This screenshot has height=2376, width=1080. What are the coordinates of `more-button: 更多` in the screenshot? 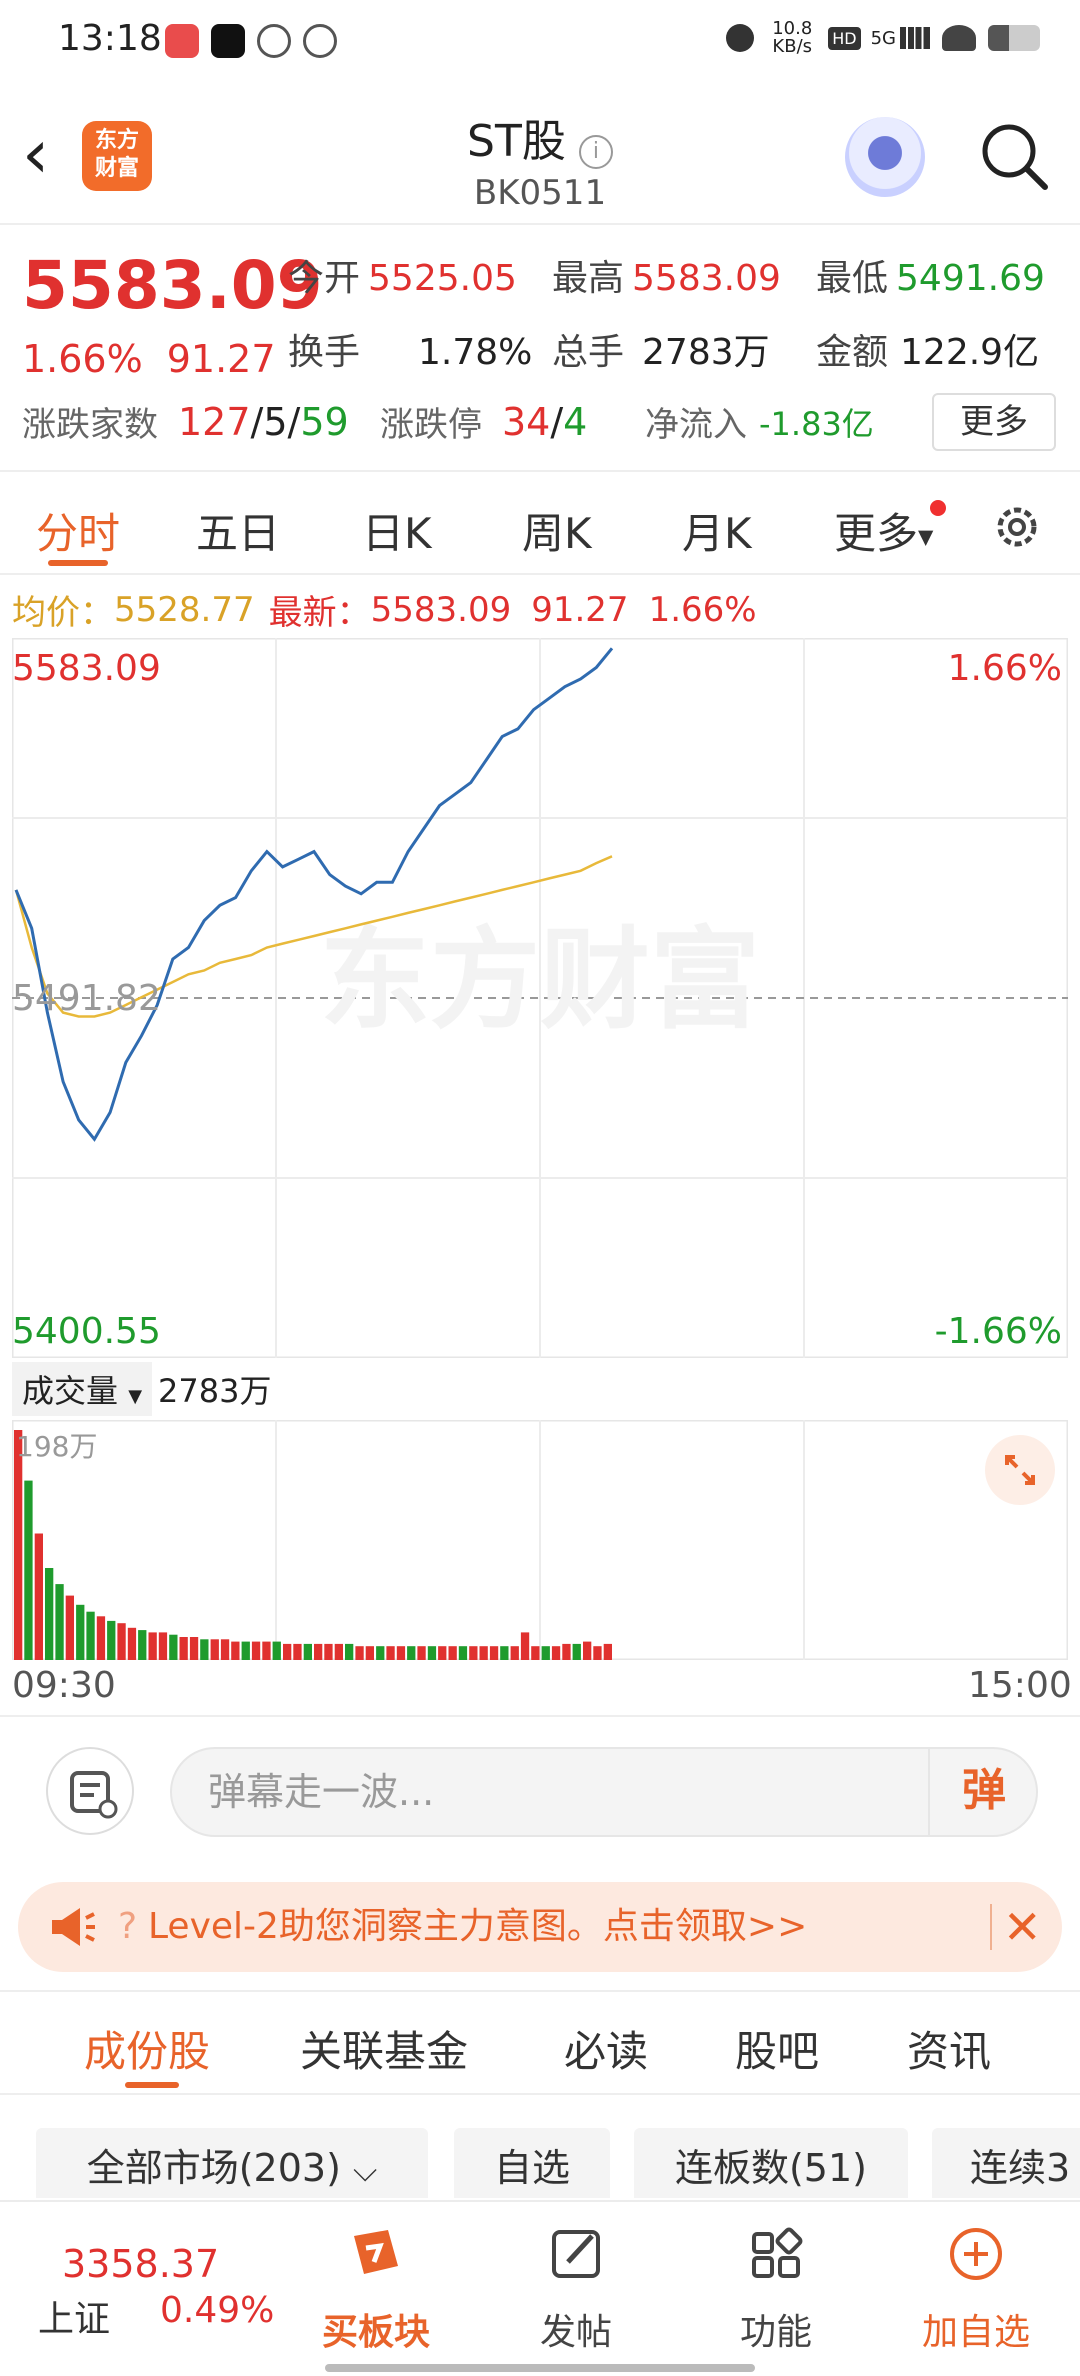 It's located at (994, 422).